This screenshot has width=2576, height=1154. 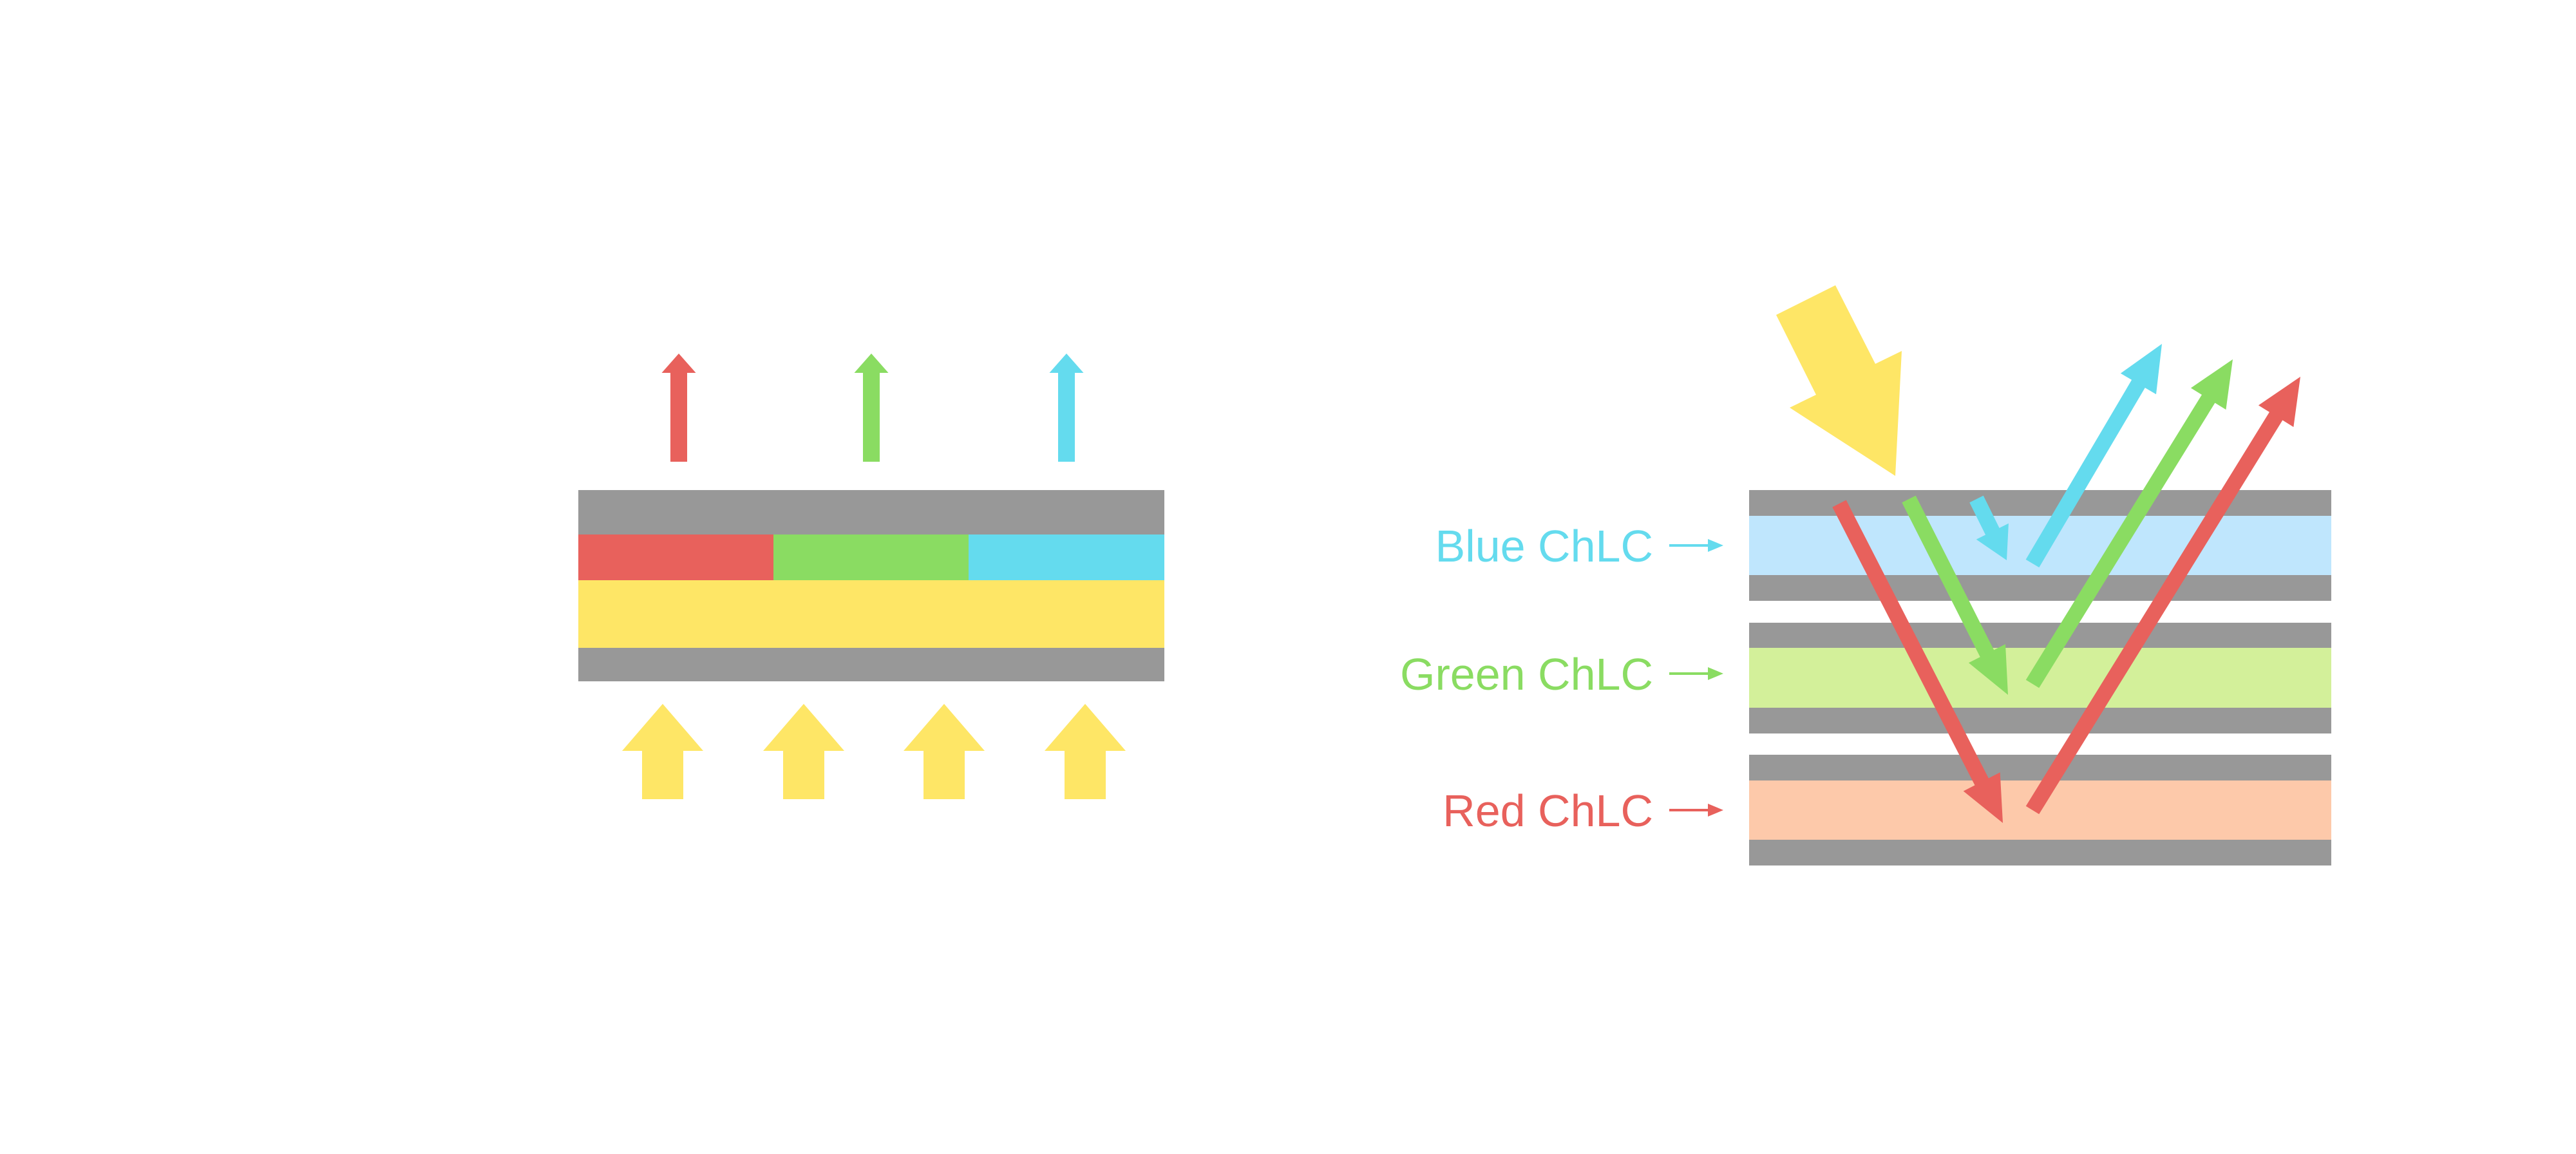 I want to click on label-blue-chlc: Blue ChLC, so click(x=1544, y=546).